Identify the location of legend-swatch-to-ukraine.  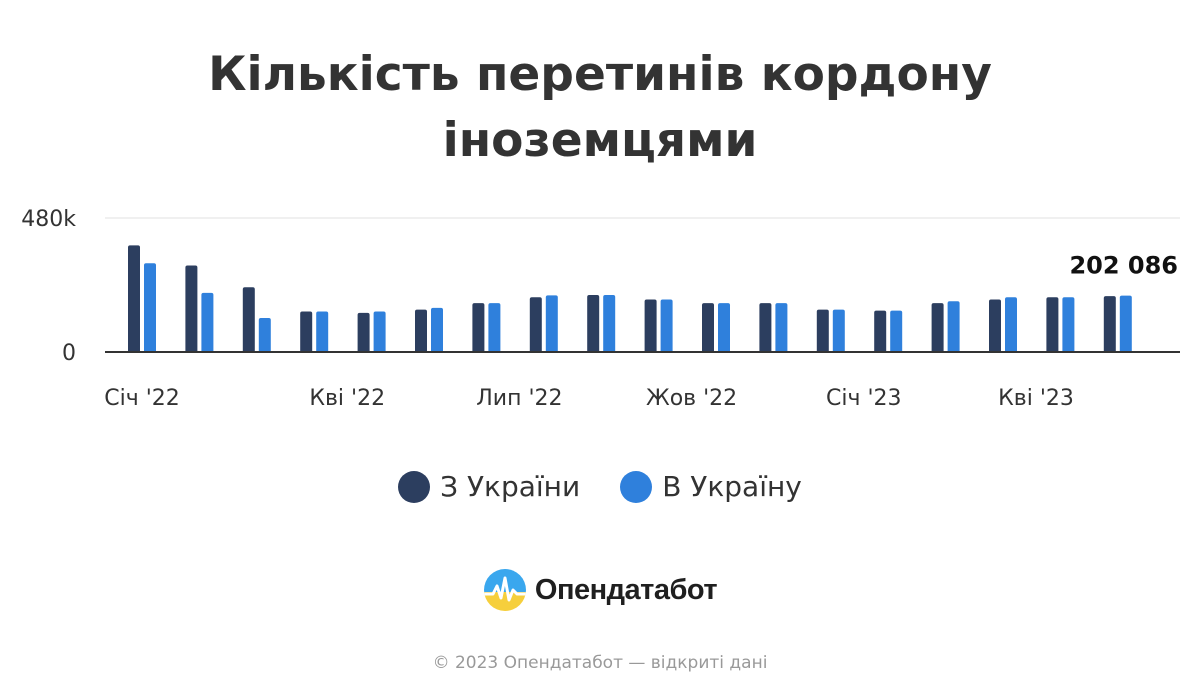
(636, 486).